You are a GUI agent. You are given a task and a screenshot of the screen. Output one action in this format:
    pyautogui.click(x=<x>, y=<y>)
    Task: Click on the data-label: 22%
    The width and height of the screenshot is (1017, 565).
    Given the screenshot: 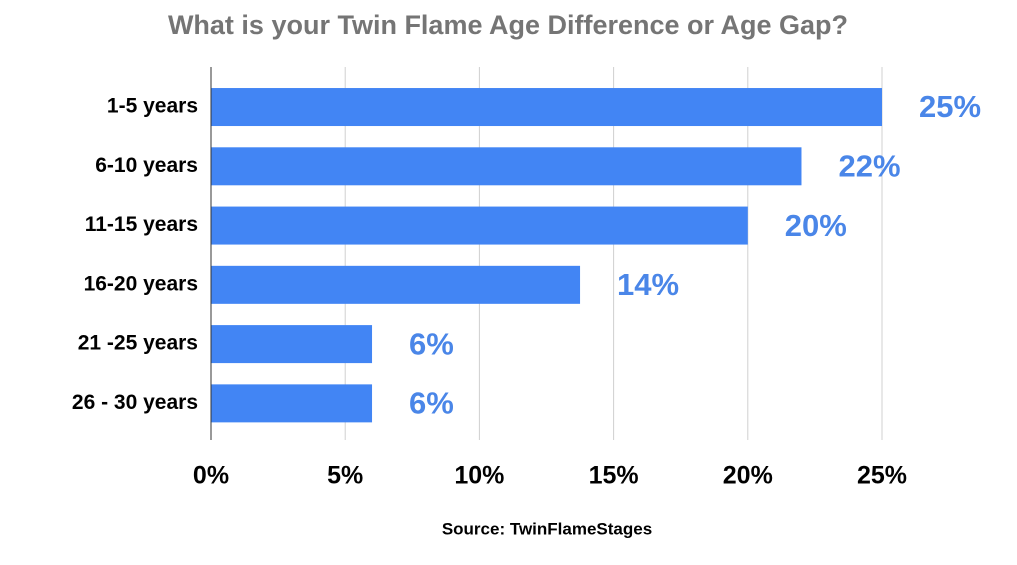 What is the action you would take?
    pyautogui.click(x=869, y=165)
    